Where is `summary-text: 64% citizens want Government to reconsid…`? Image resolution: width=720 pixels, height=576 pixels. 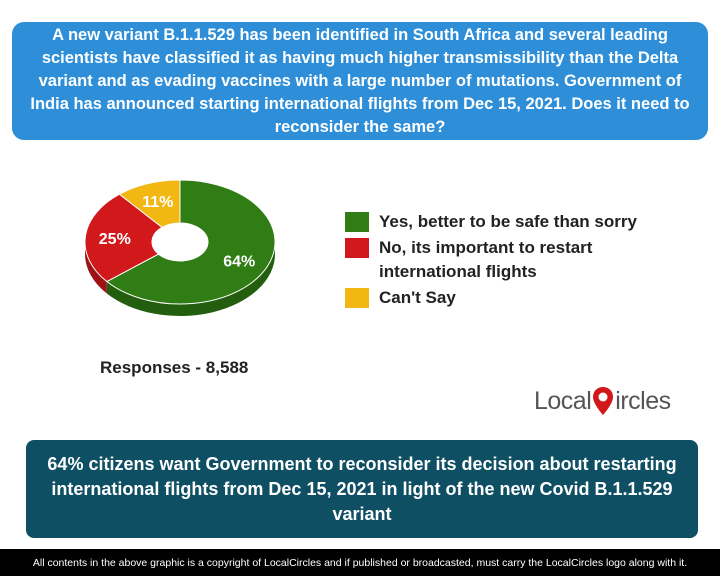
summary-text: 64% citizens want Government to reconsid… is located at coordinates (362, 488).